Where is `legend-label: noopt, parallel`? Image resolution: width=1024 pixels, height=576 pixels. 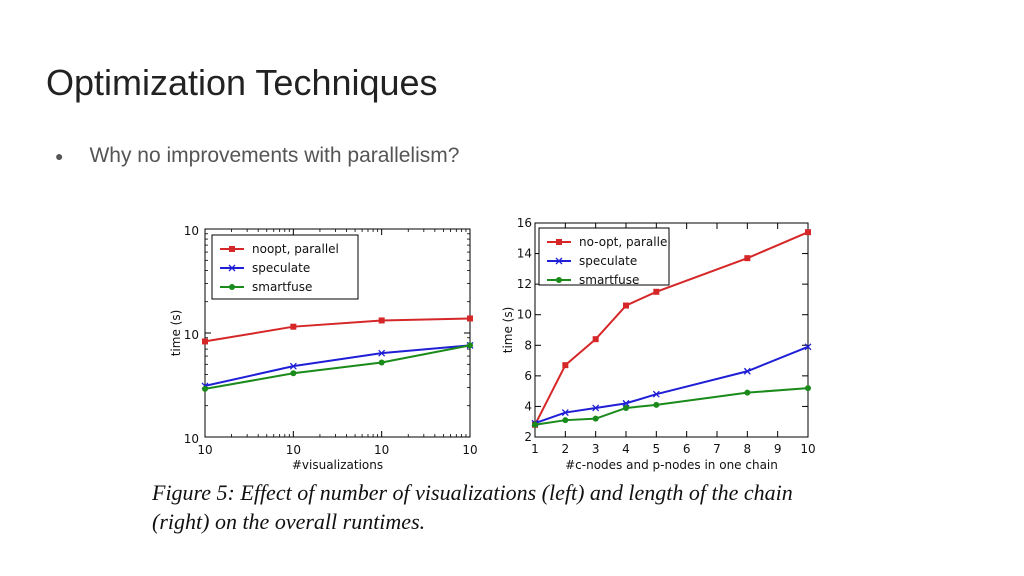 legend-label: noopt, parallel is located at coordinates (295, 249).